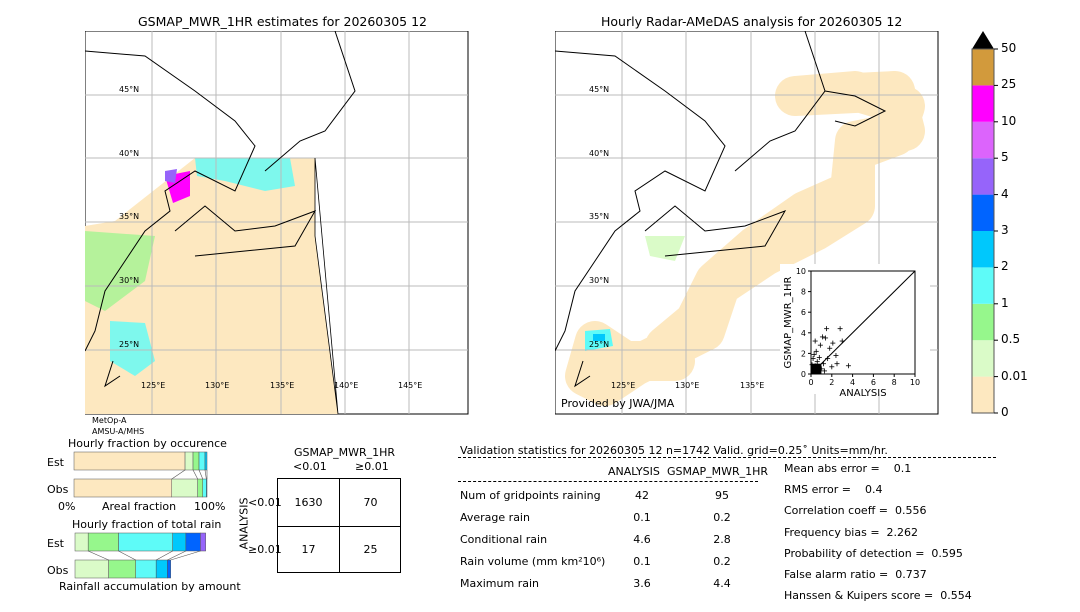  Describe the element at coordinates (852, 382) in the screenshot. I see `x-tick-label: 4` at that location.